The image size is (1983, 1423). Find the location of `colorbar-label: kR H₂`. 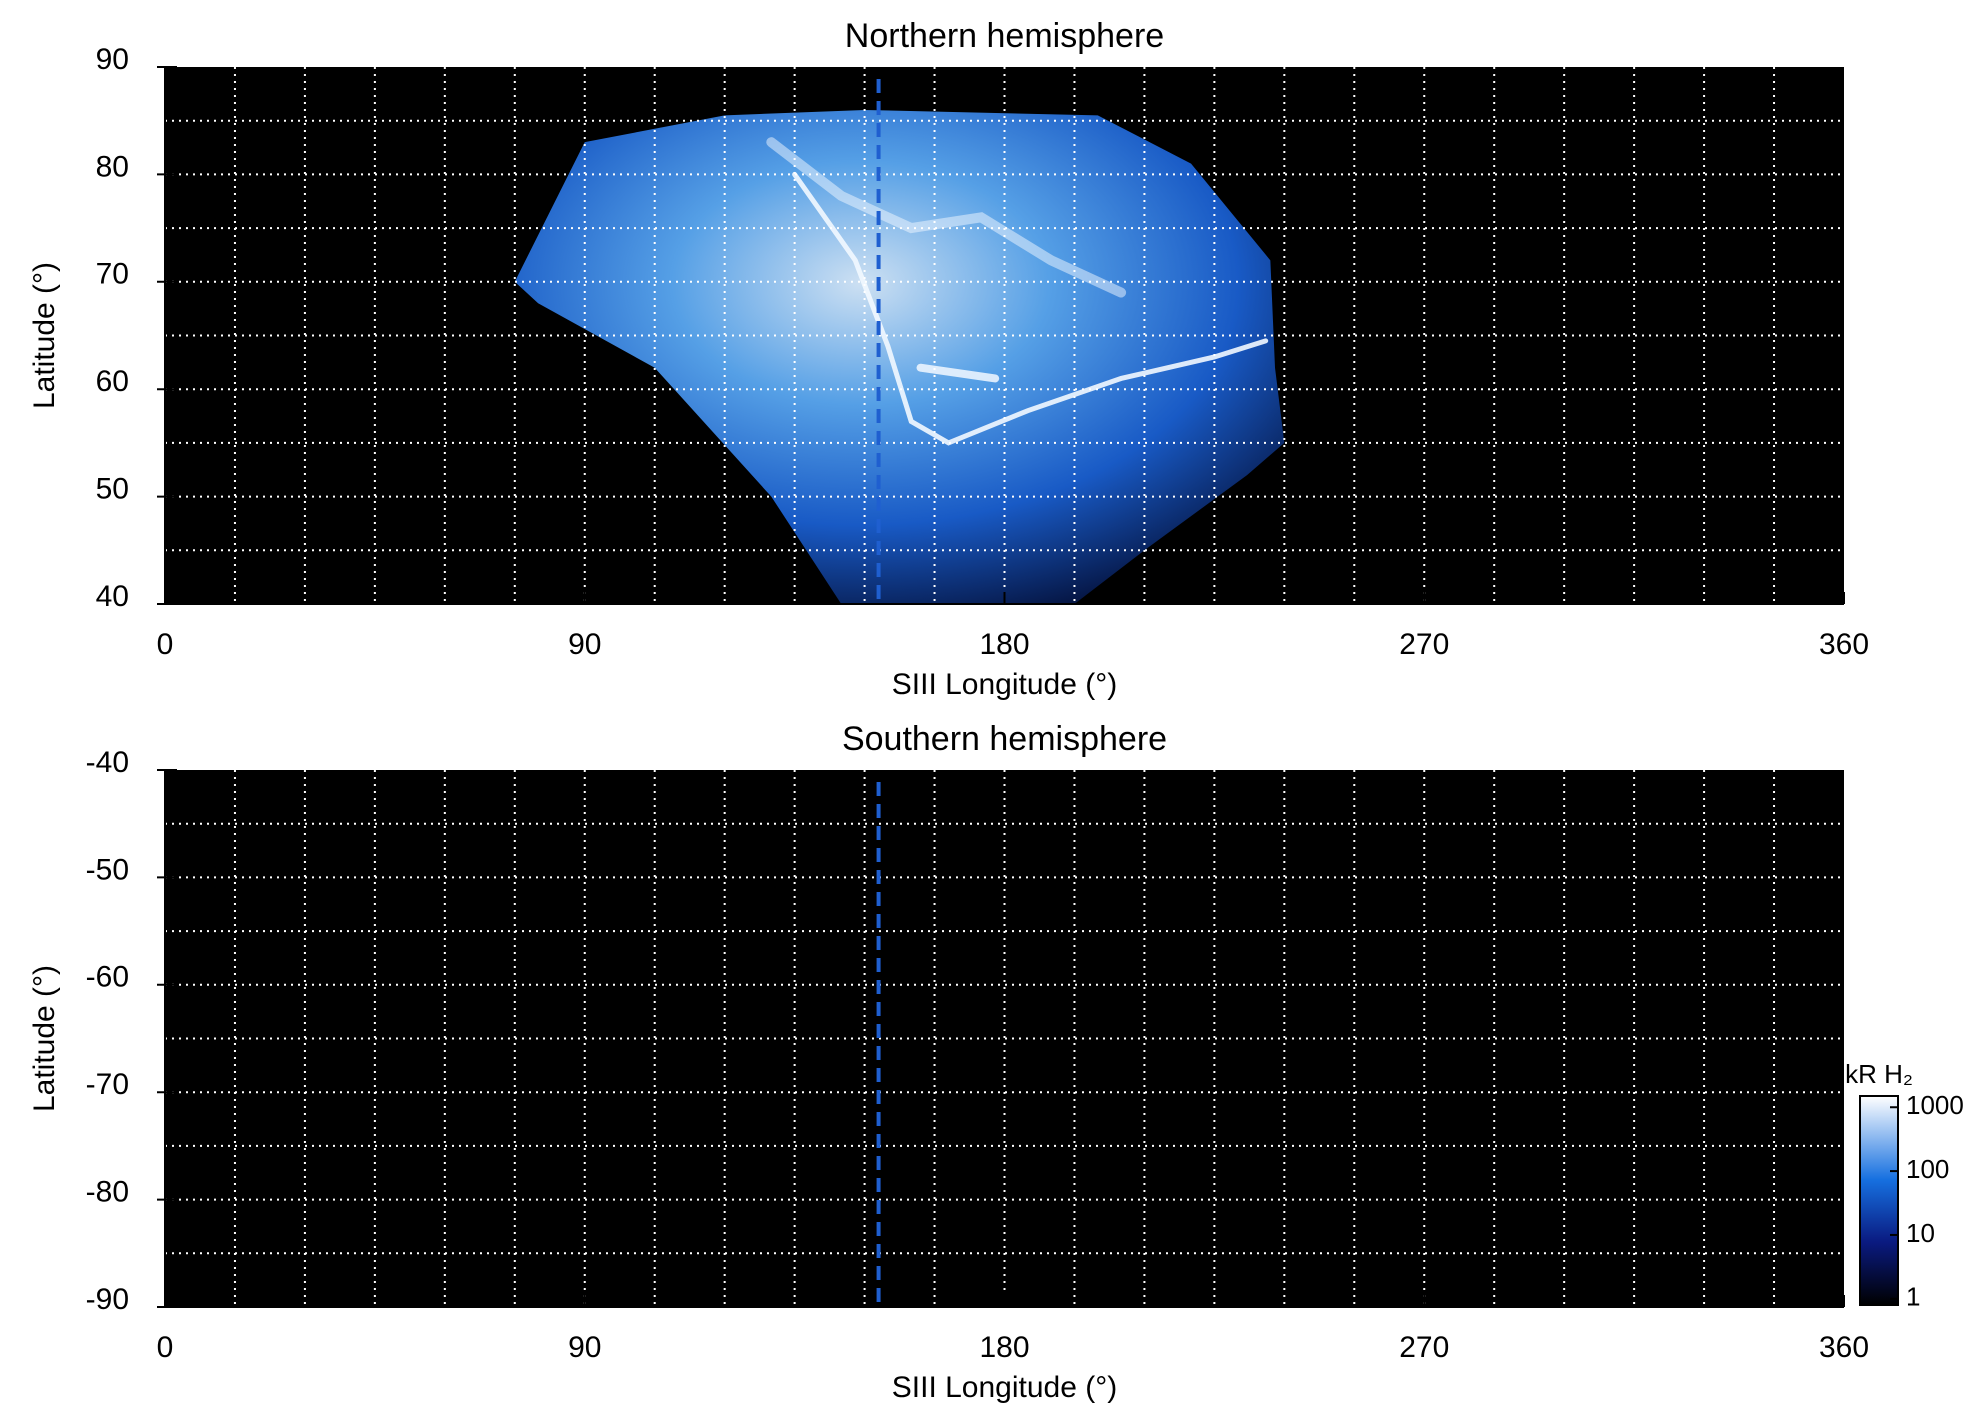

colorbar-label: kR H₂ is located at coordinates (1879, 1074).